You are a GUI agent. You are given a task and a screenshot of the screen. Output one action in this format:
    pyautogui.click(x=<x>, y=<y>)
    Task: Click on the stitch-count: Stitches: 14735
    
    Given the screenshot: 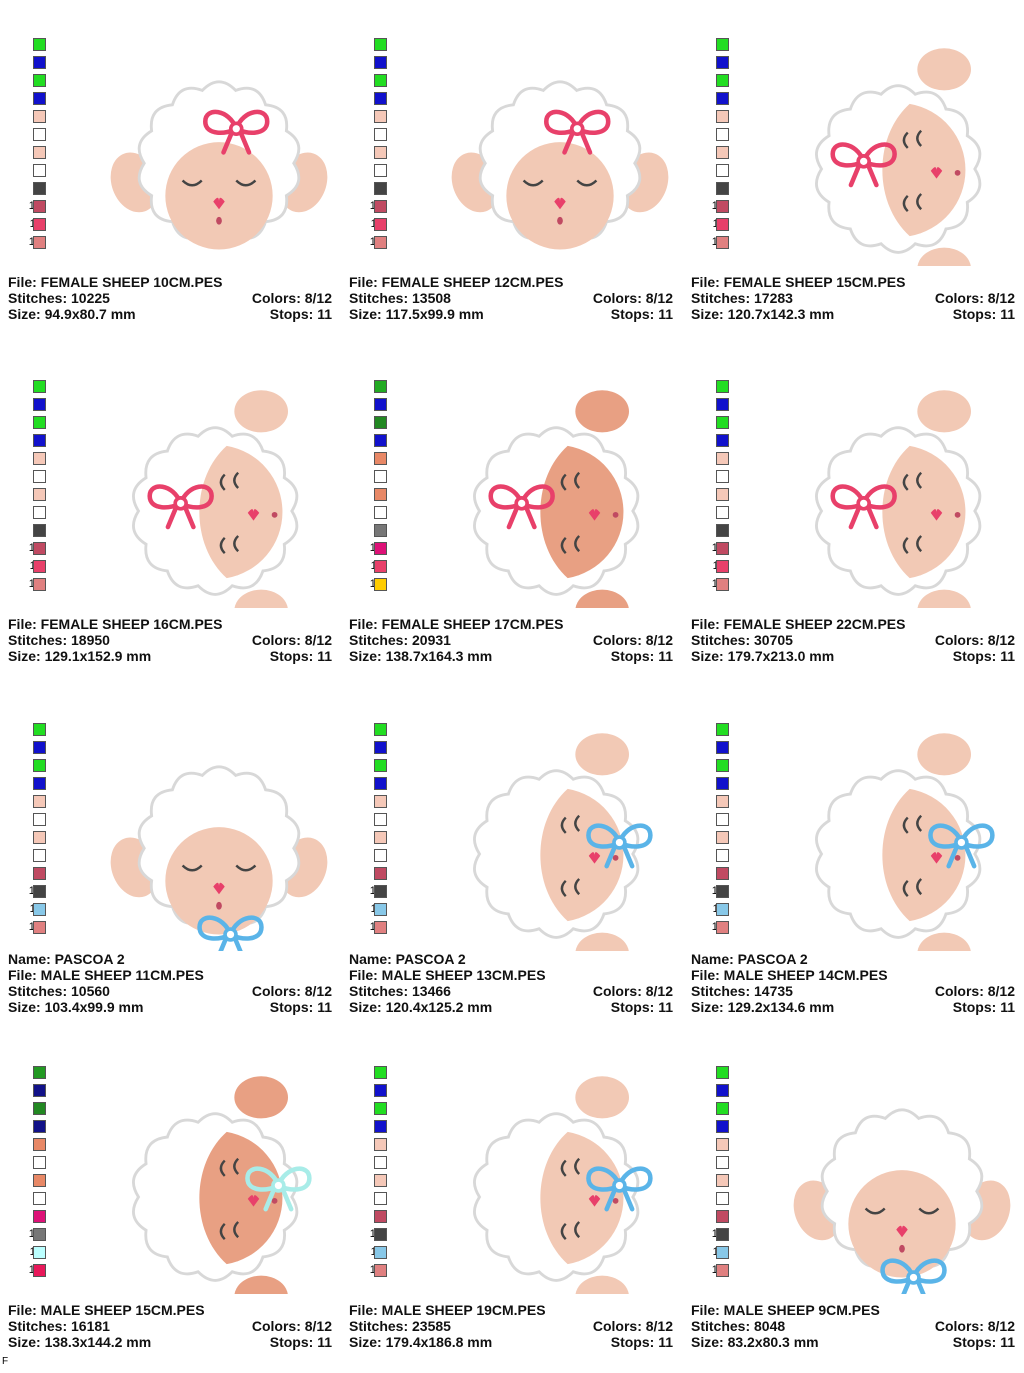 What is the action you would take?
    pyautogui.click(x=742, y=991)
    